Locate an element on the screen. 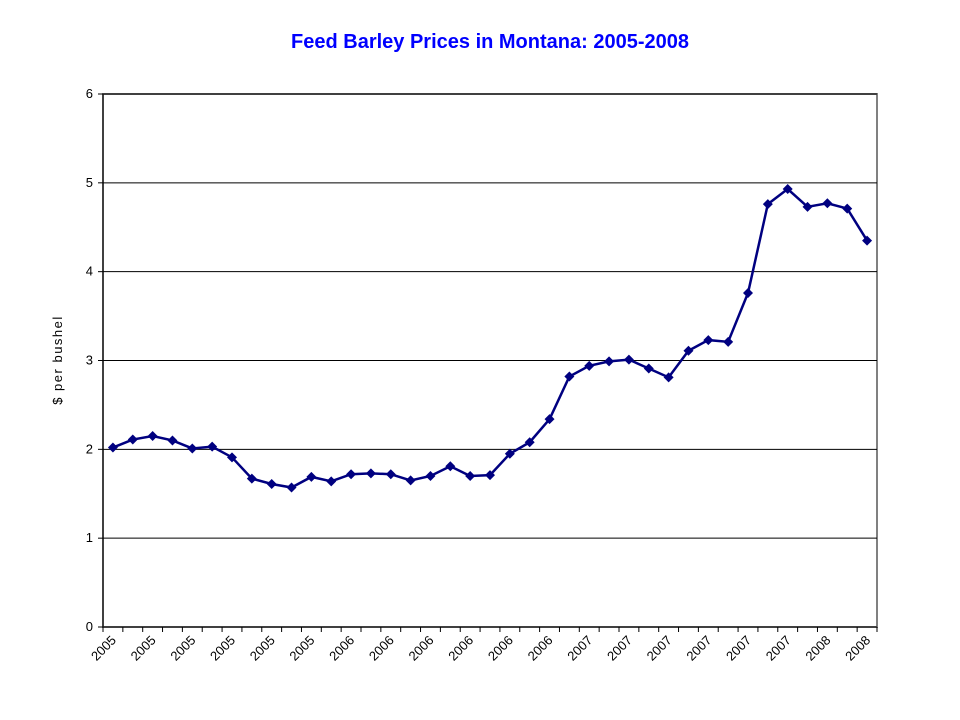 The width and height of the screenshot is (960, 720). y-tick-label: 5 is located at coordinates (89, 182).